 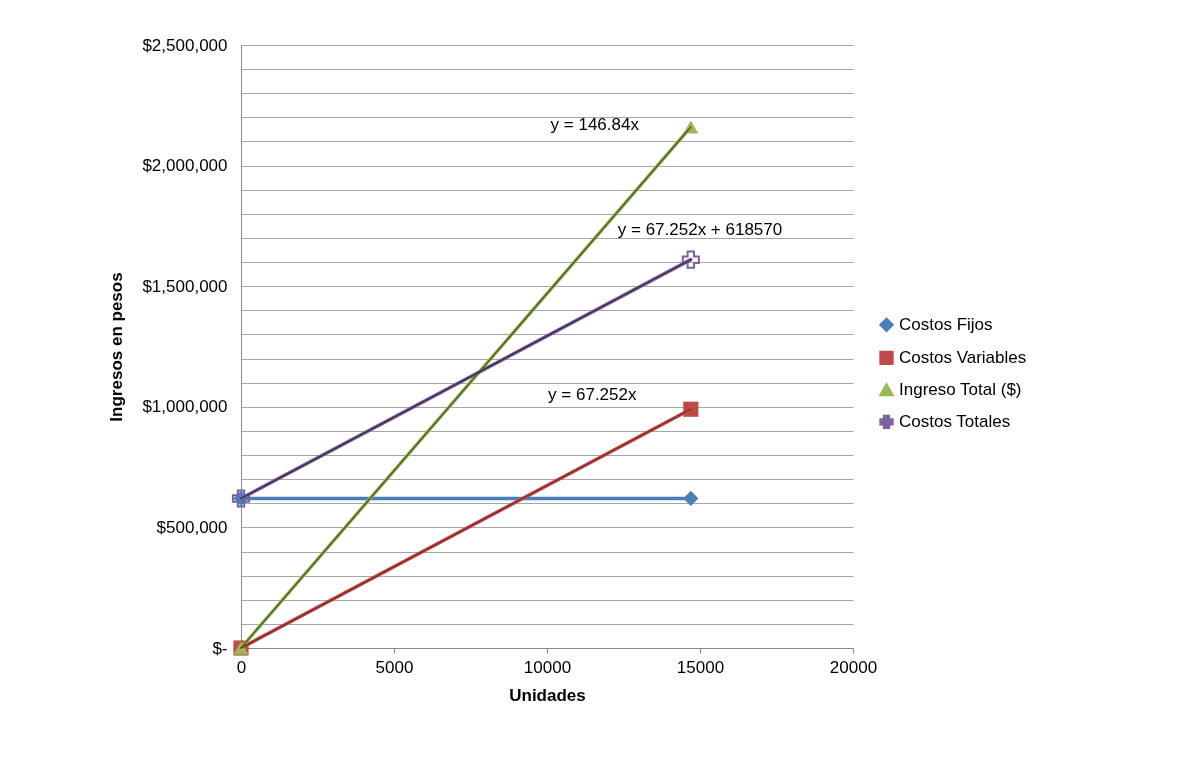 What do you see at coordinates (117, 347) in the screenshot?
I see `y-axis-title: Ingresos en pesos` at bounding box center [117, 347].